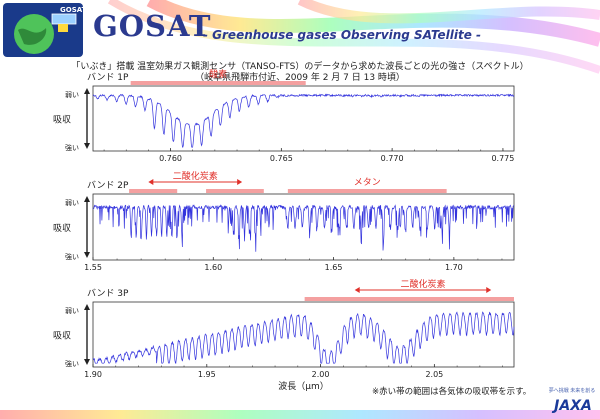  I want to click on chart-title: バンド 2P, so click(108, 185).